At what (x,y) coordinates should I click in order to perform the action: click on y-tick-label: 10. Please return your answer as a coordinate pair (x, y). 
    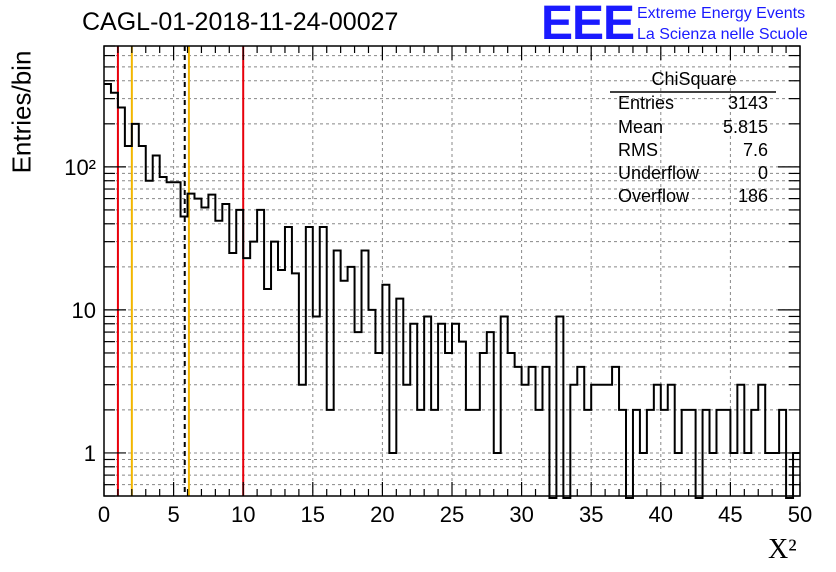
    Looking at the image, I should click on (84, 310).